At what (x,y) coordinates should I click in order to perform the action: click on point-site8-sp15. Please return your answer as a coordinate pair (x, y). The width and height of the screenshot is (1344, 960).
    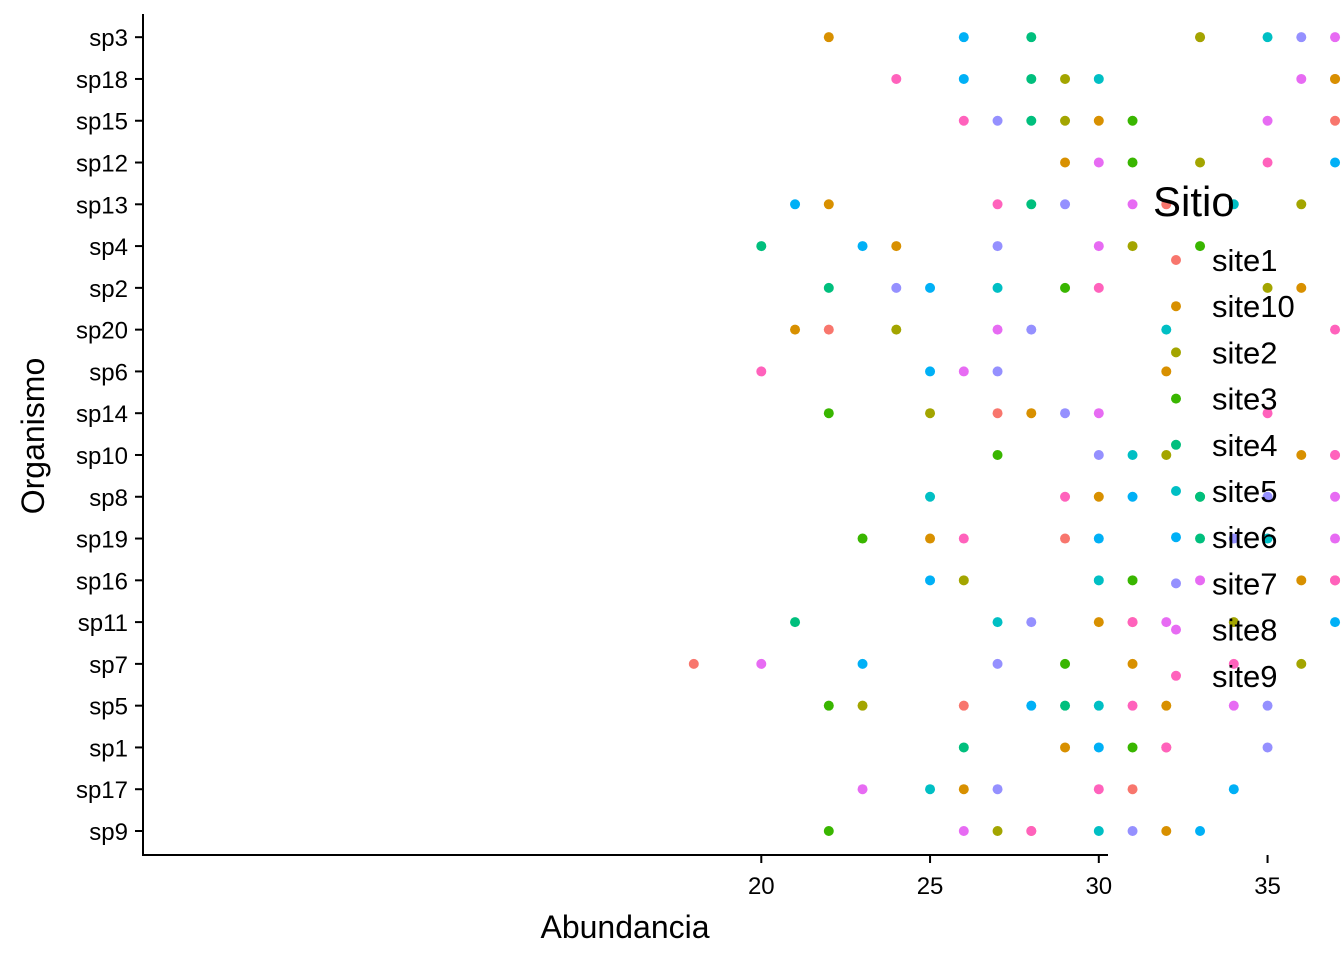
    Looking at the image, I should click on (1267, 120).